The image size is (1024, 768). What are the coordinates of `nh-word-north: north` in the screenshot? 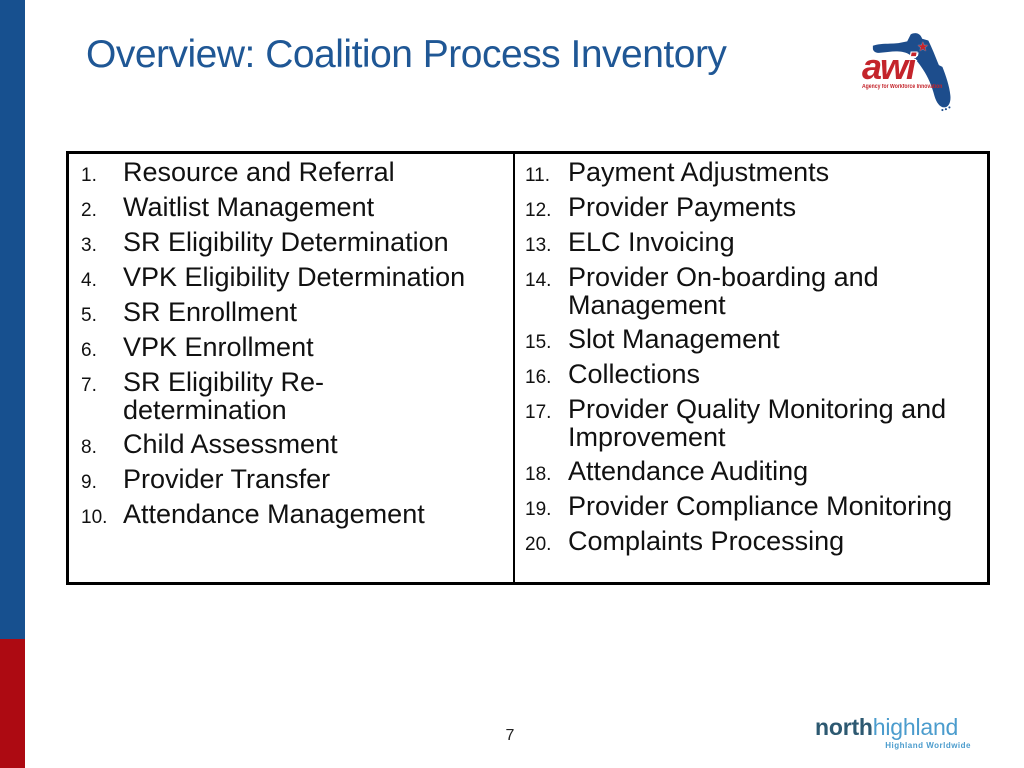 It's located at (844, 727).